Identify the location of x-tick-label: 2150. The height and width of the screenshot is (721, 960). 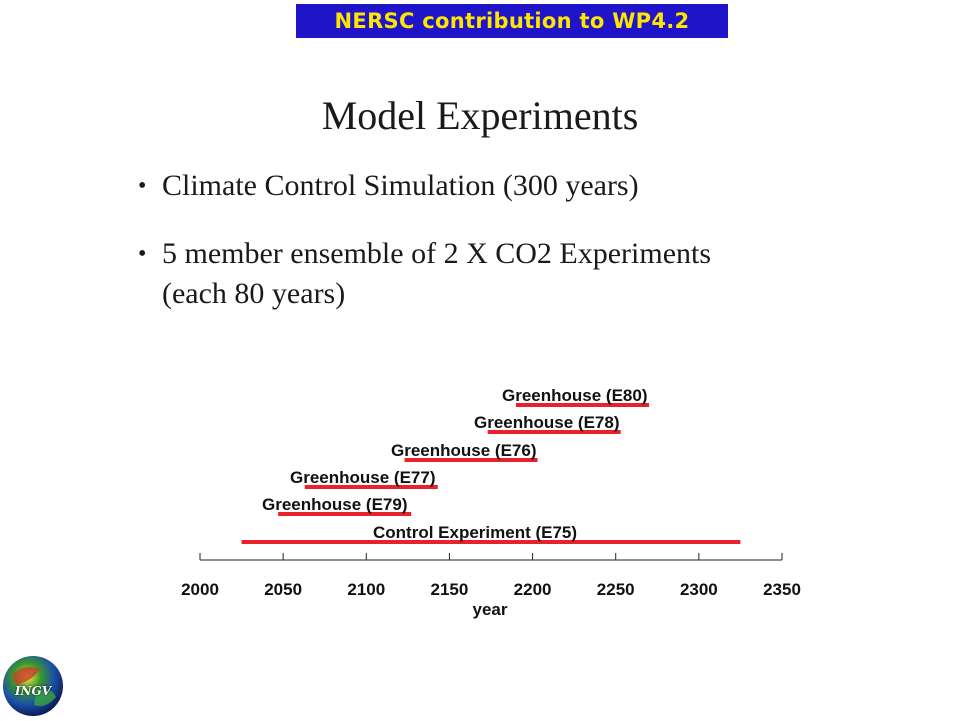
(450, 589).